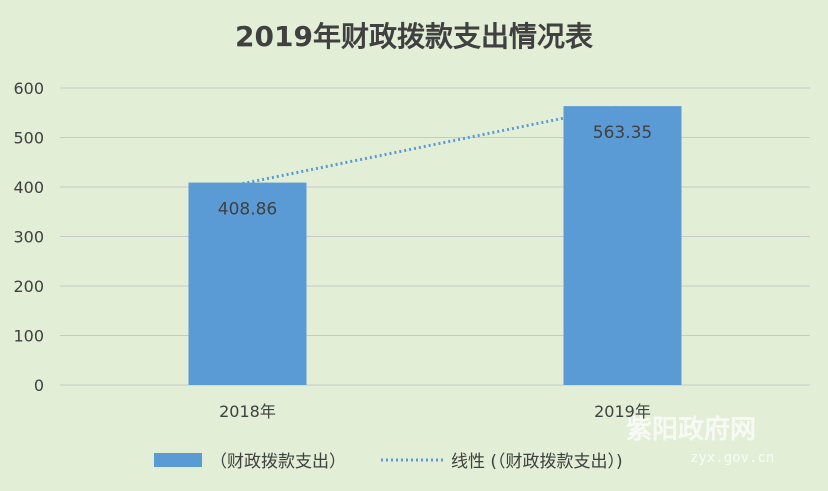  What do you see at coordinates (622, 133) in the screenshot?
I see `data-label: 563.35` at bounding box center [622, 133].